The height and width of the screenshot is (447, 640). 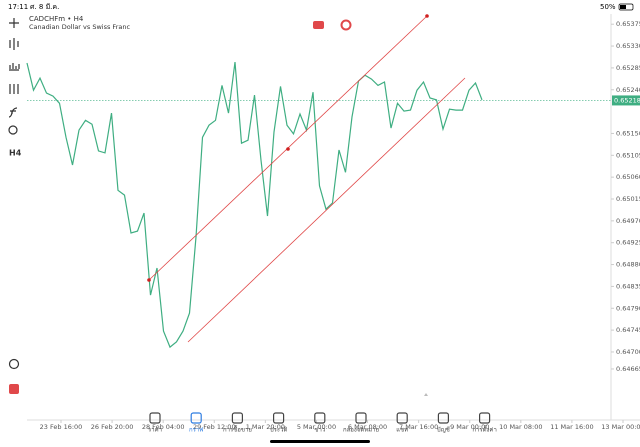 What do you see at coordinates (418, 427) in the screenshot?
I see `x-tick-label: 7 Mar 16:00` at bounding box center [418, 427].